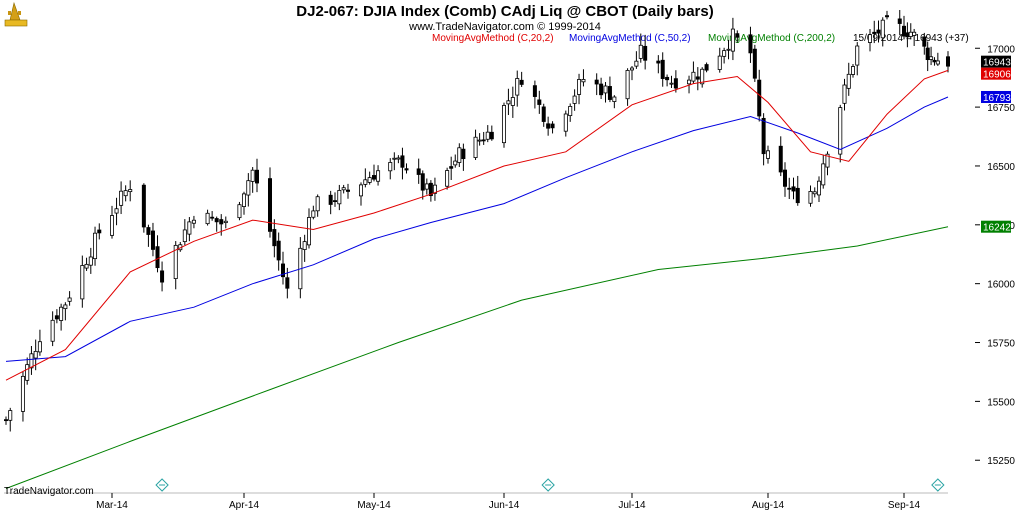  Describe the element at coordinates (374, 505) in the screenshot. I see `x-tick-label: May-14` at that location.